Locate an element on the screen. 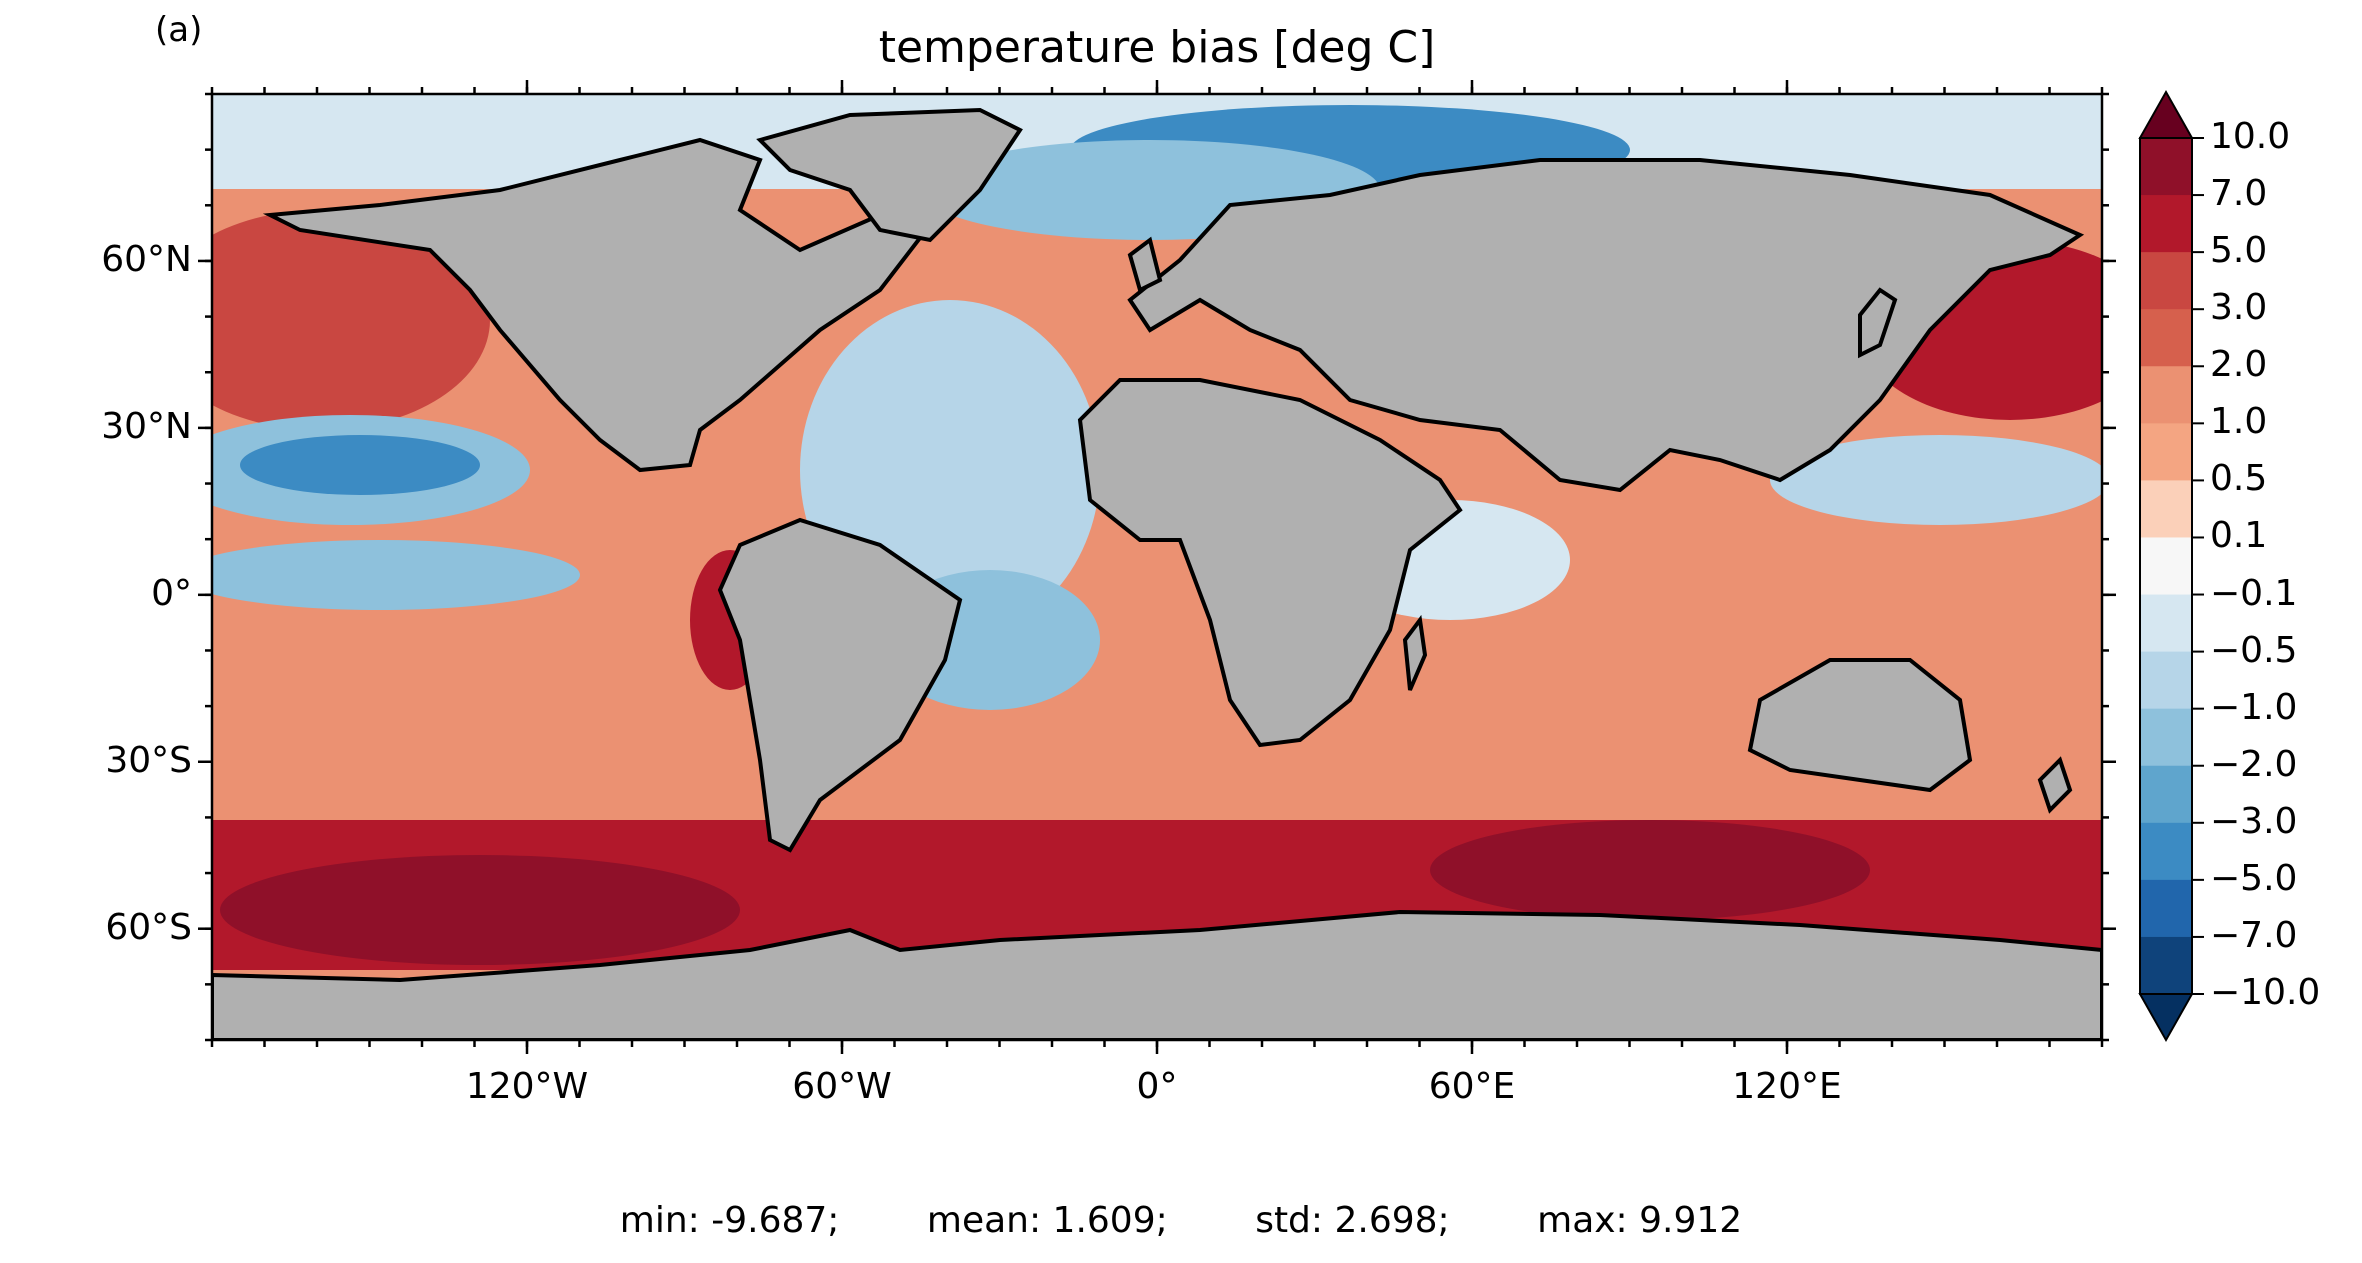 The height and width of the screenshot is (1263, 2362). colorbar-tick-label: 7.0 is located at coordinates (2239, 194).